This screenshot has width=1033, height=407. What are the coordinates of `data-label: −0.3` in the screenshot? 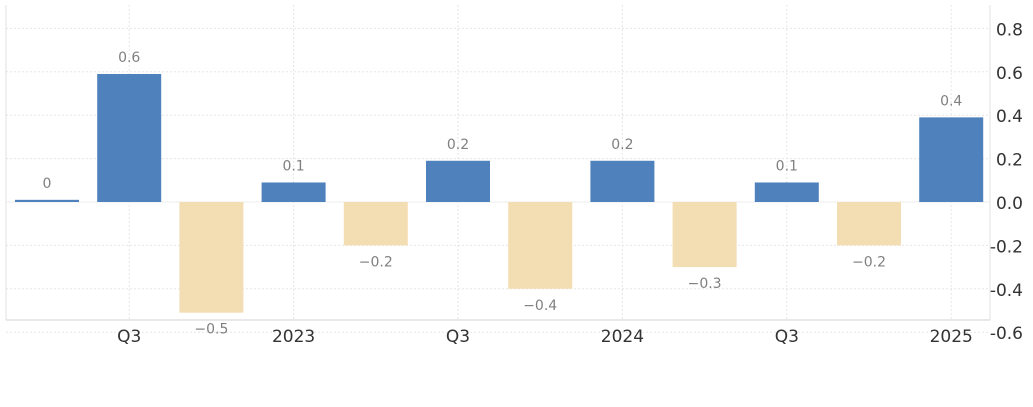 It's located at (705, 284).